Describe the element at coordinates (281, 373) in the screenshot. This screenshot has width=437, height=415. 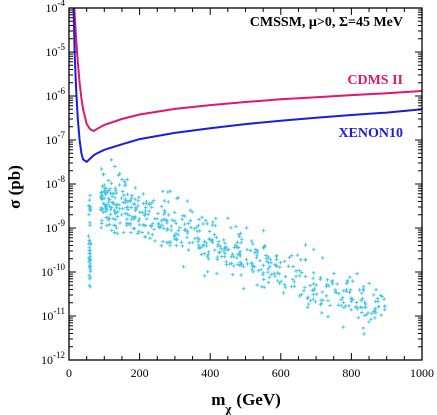
I see `x-tick-label: 600` at that location.